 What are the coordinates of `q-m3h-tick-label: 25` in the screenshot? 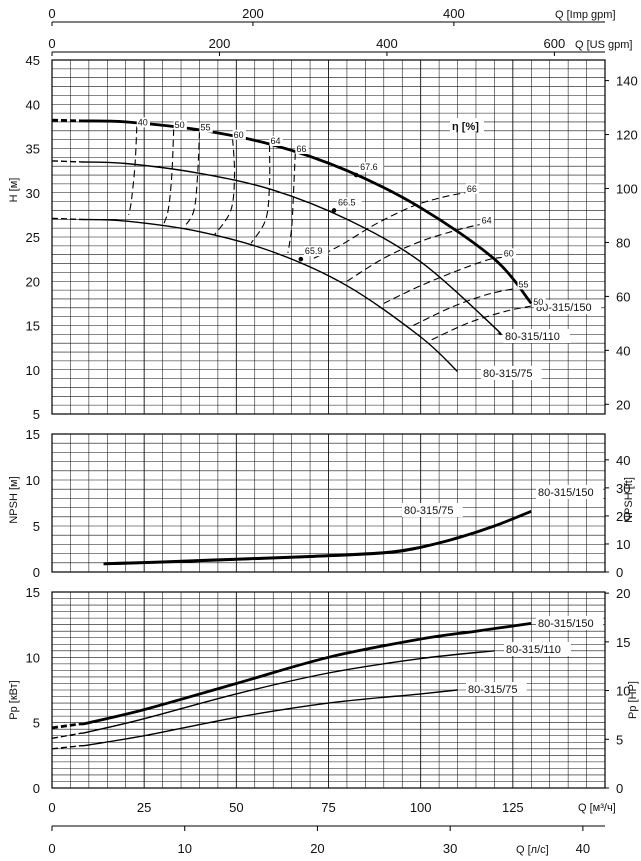 It's located at (144, 807).